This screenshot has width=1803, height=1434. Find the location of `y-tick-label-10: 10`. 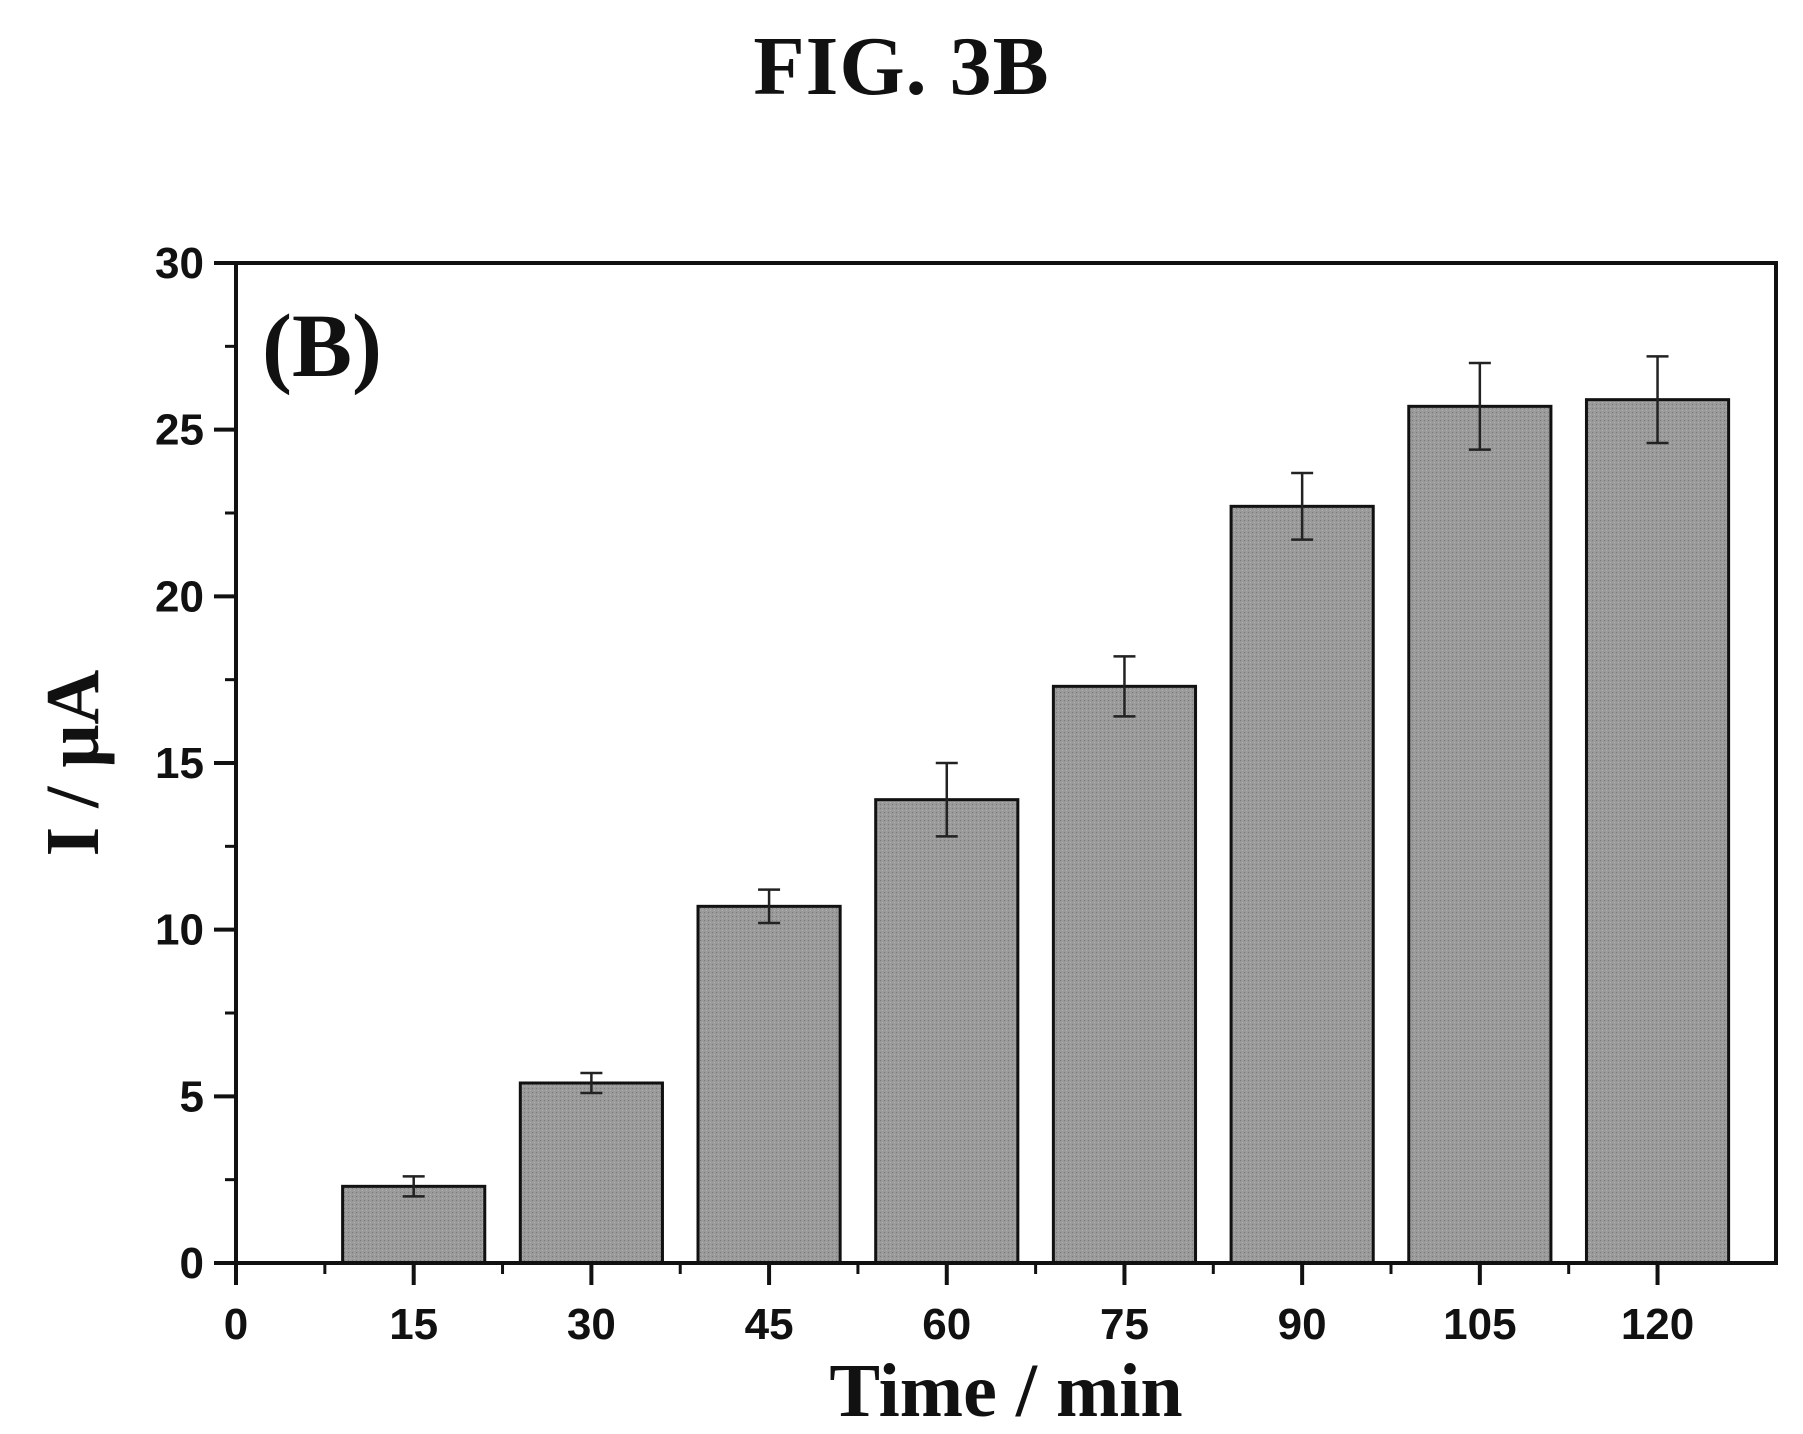

y-tick-label-10: 10 is located at coordinates (179, 930).